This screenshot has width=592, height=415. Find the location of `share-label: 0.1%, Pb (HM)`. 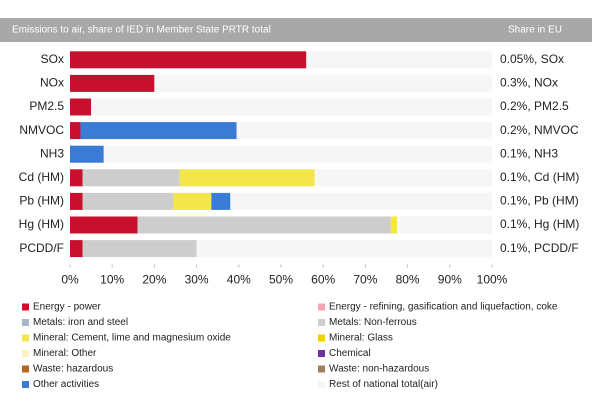

share-label: 0.1%, Pb (HM) is located at coordinates (539, 201).